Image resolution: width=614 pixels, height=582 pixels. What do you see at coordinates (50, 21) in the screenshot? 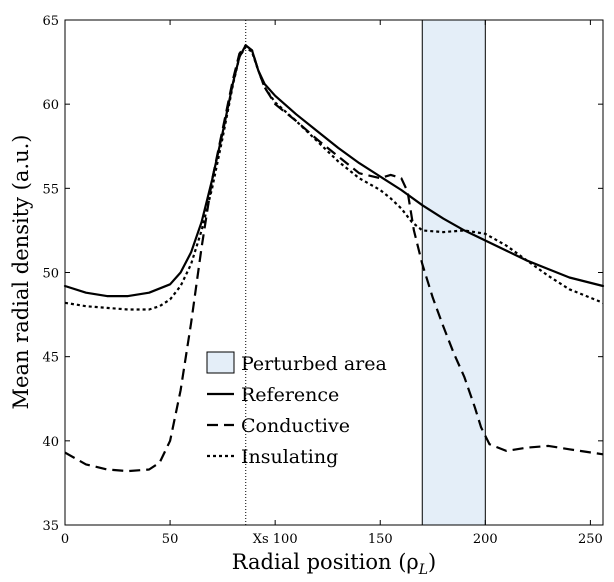
I see `y-tick-label: 65` at bounding box center [50, 21].